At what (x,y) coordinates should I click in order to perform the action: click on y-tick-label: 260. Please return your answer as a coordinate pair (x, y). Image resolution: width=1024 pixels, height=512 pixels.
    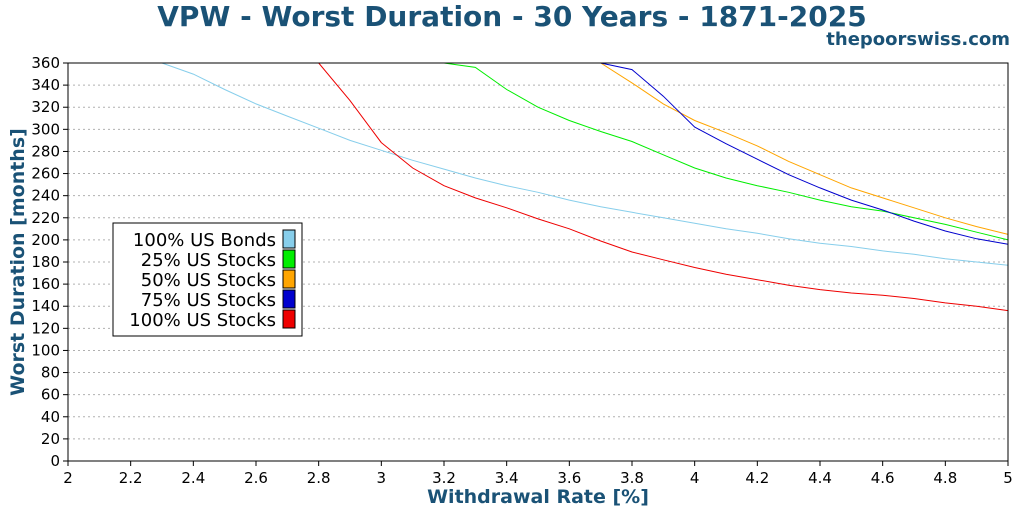
    Looking at the image, I should click on (45, 174).